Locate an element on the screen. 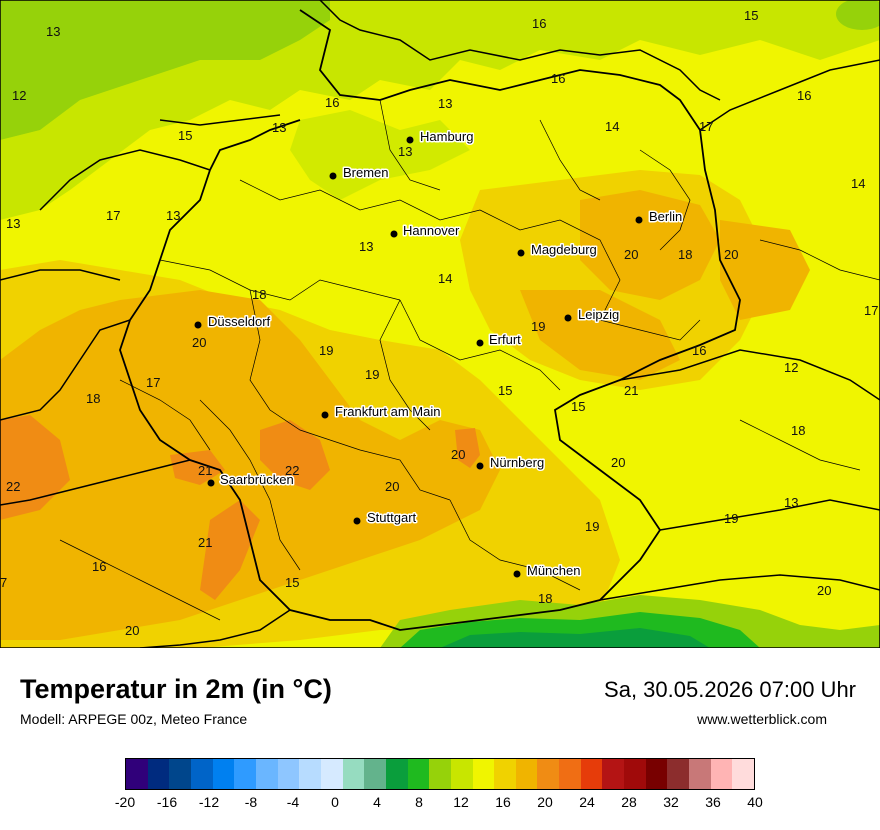 The height and width of the screenshot is (830, 880). hot-region-saar is located at coordinates (197, 467).